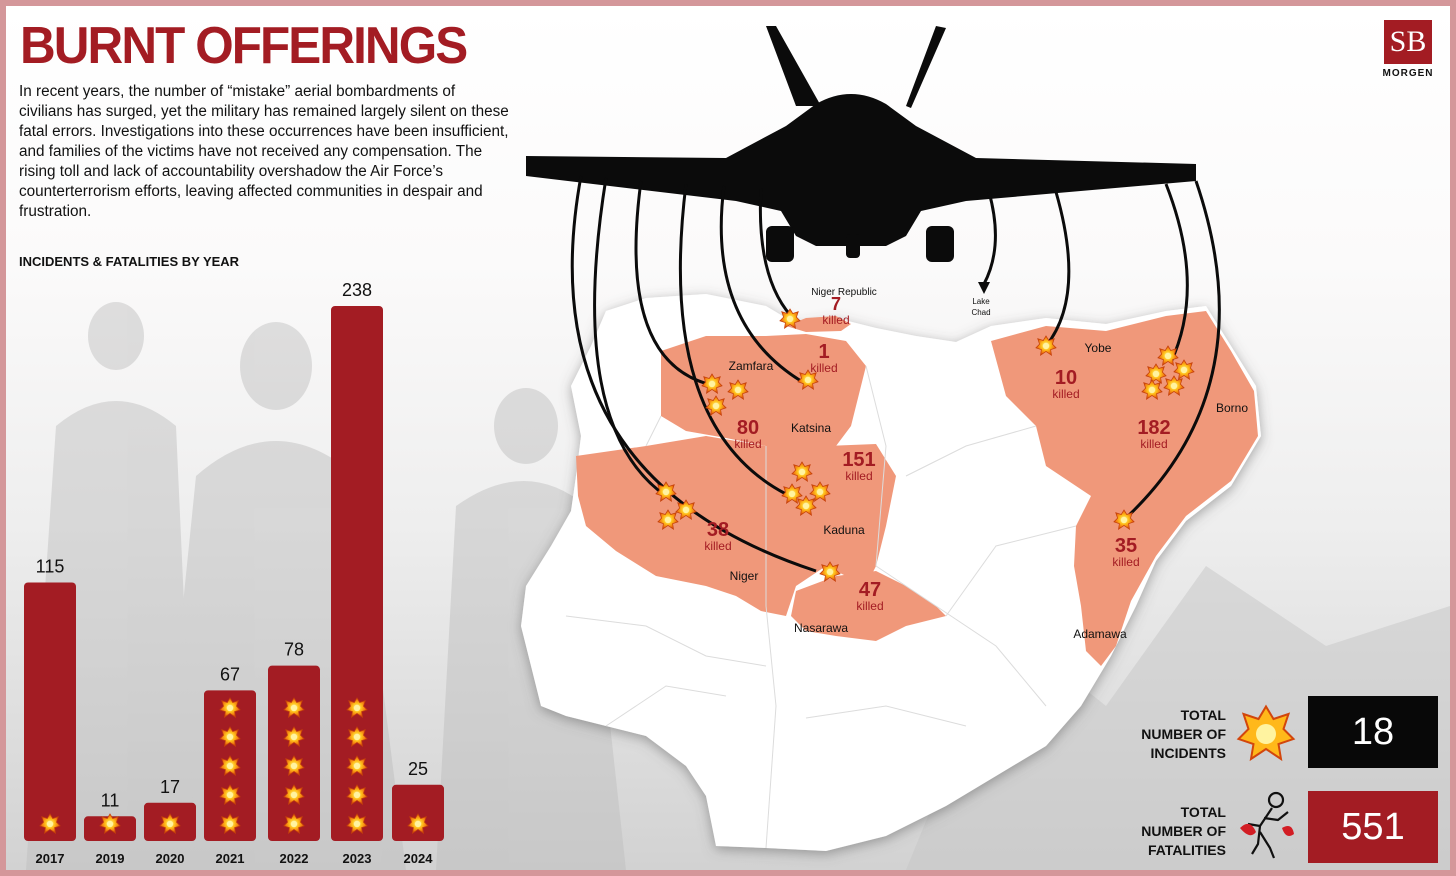 The height and width of the screenshot is (876, 1456). I want to click on category-label: 2023, so click(357, 858).